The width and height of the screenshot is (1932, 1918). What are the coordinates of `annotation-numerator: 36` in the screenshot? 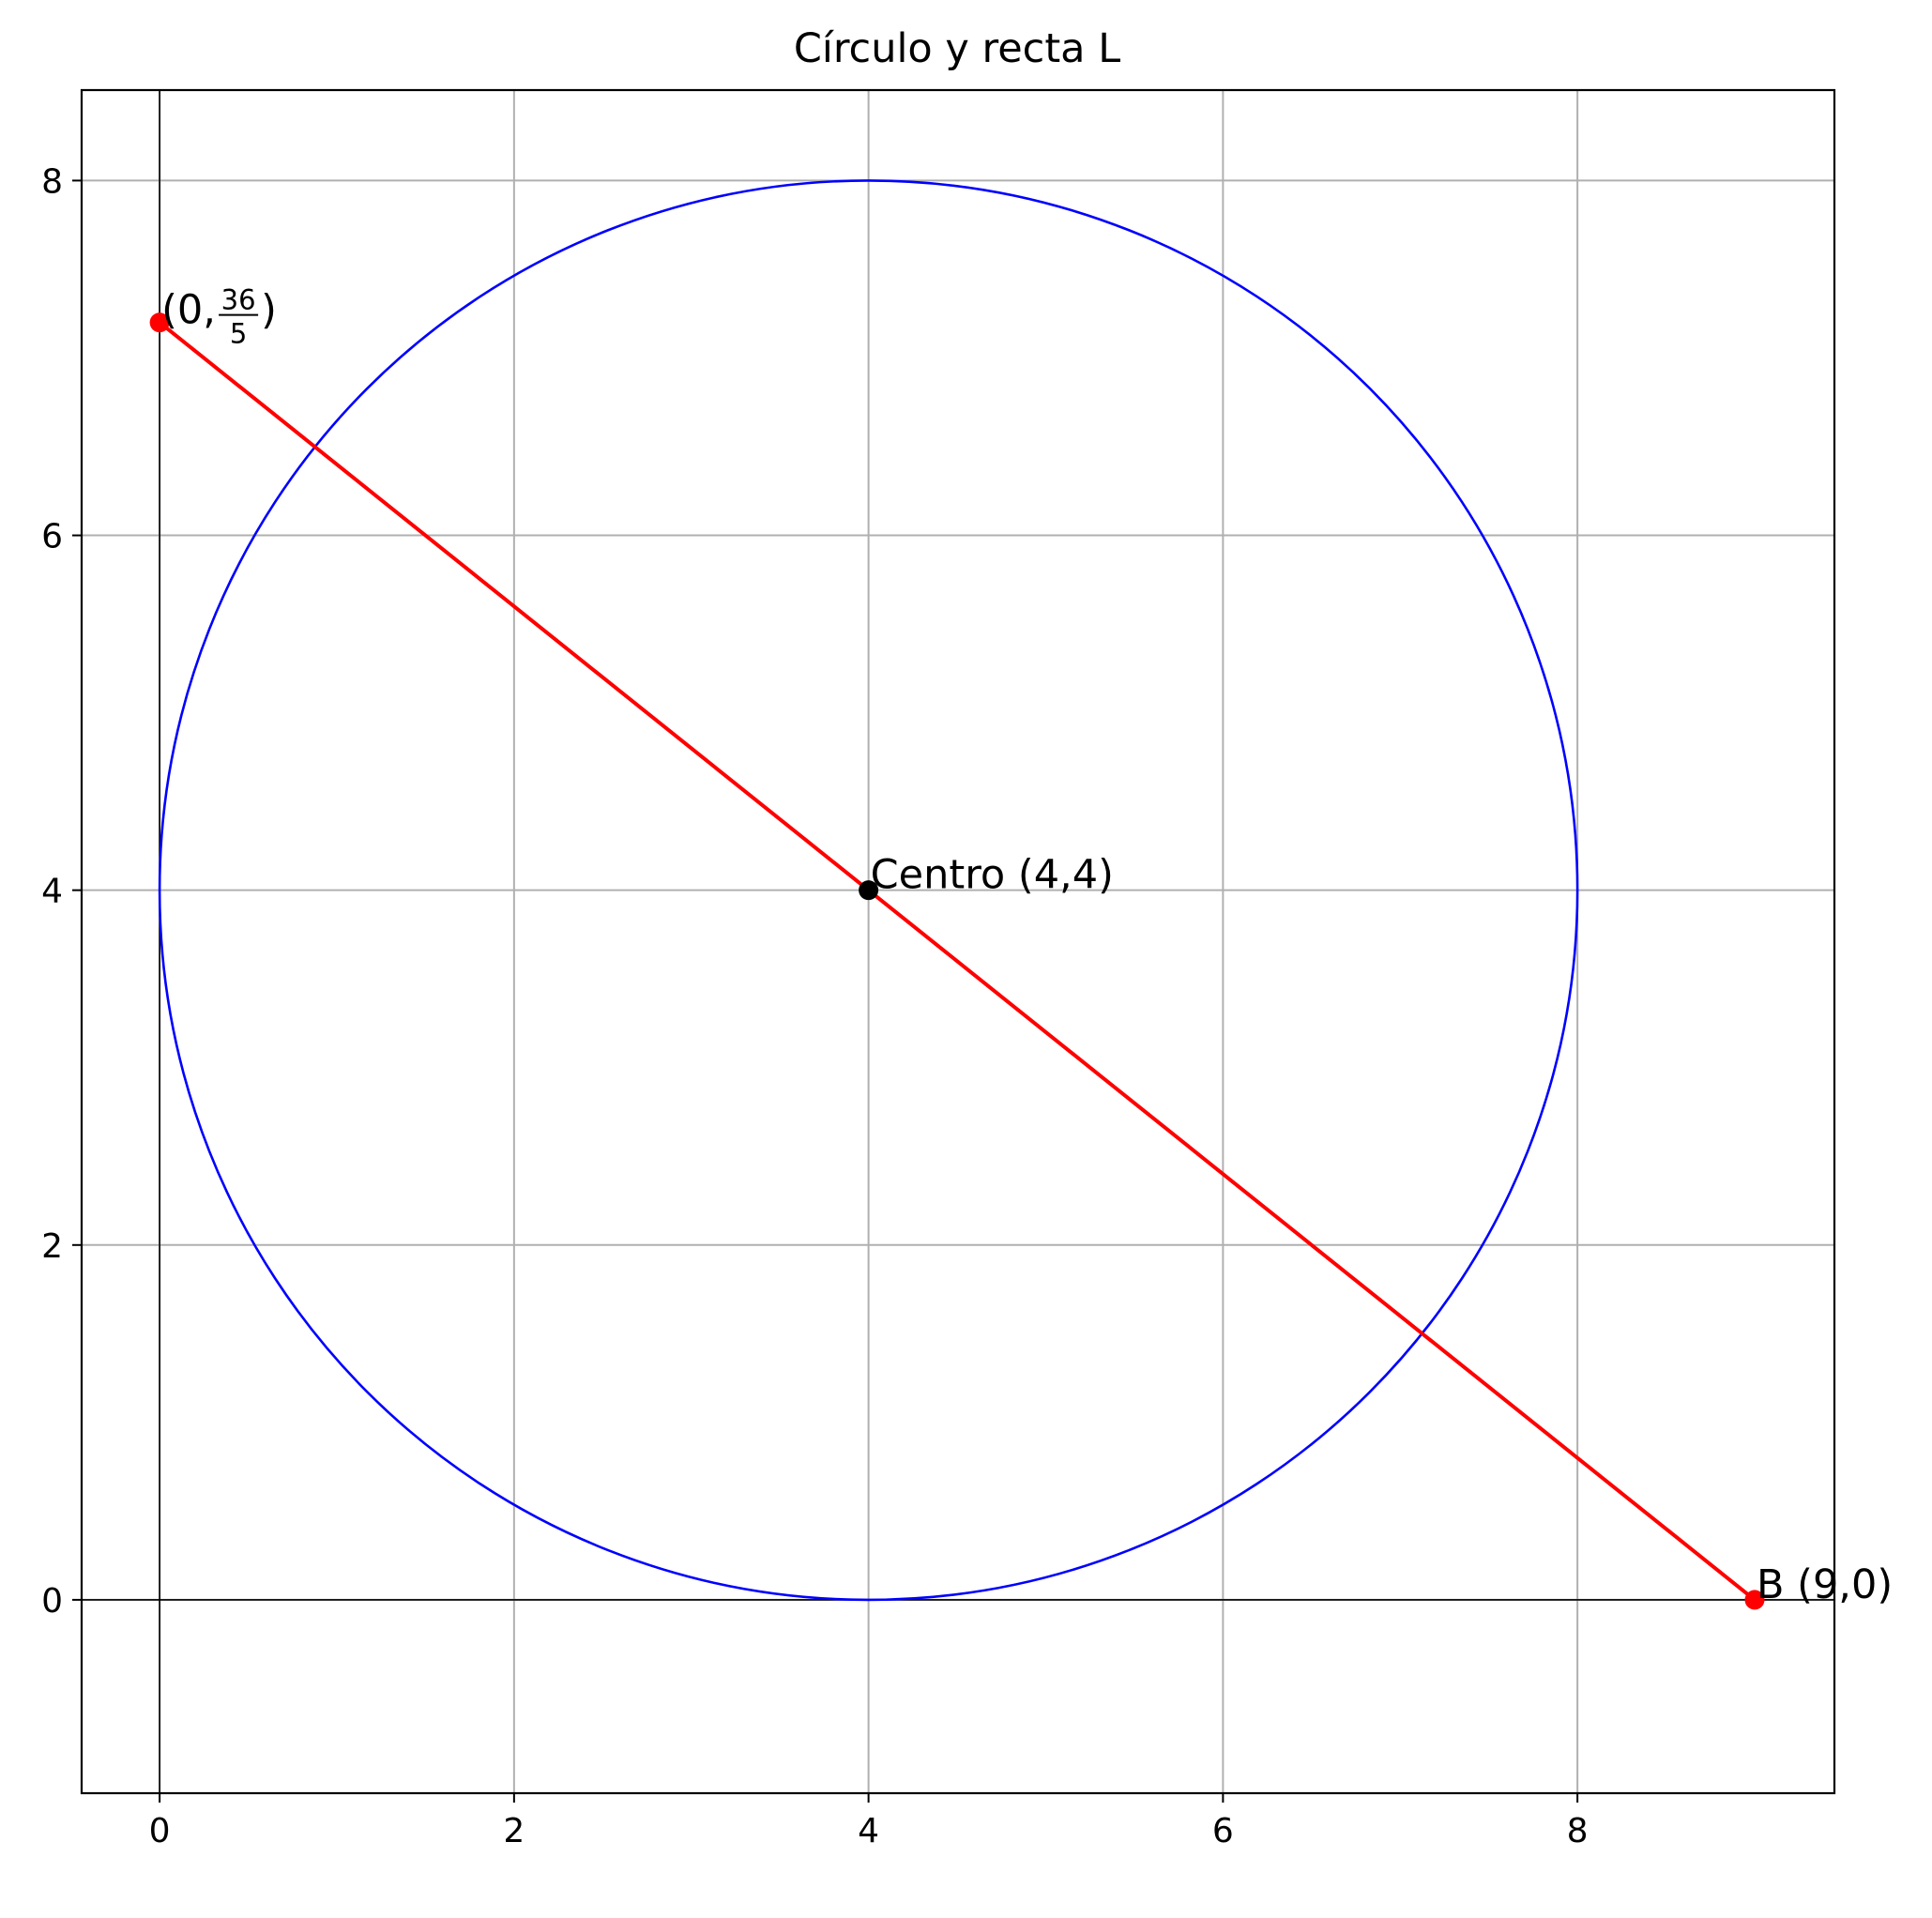 It's located at (238, 300).